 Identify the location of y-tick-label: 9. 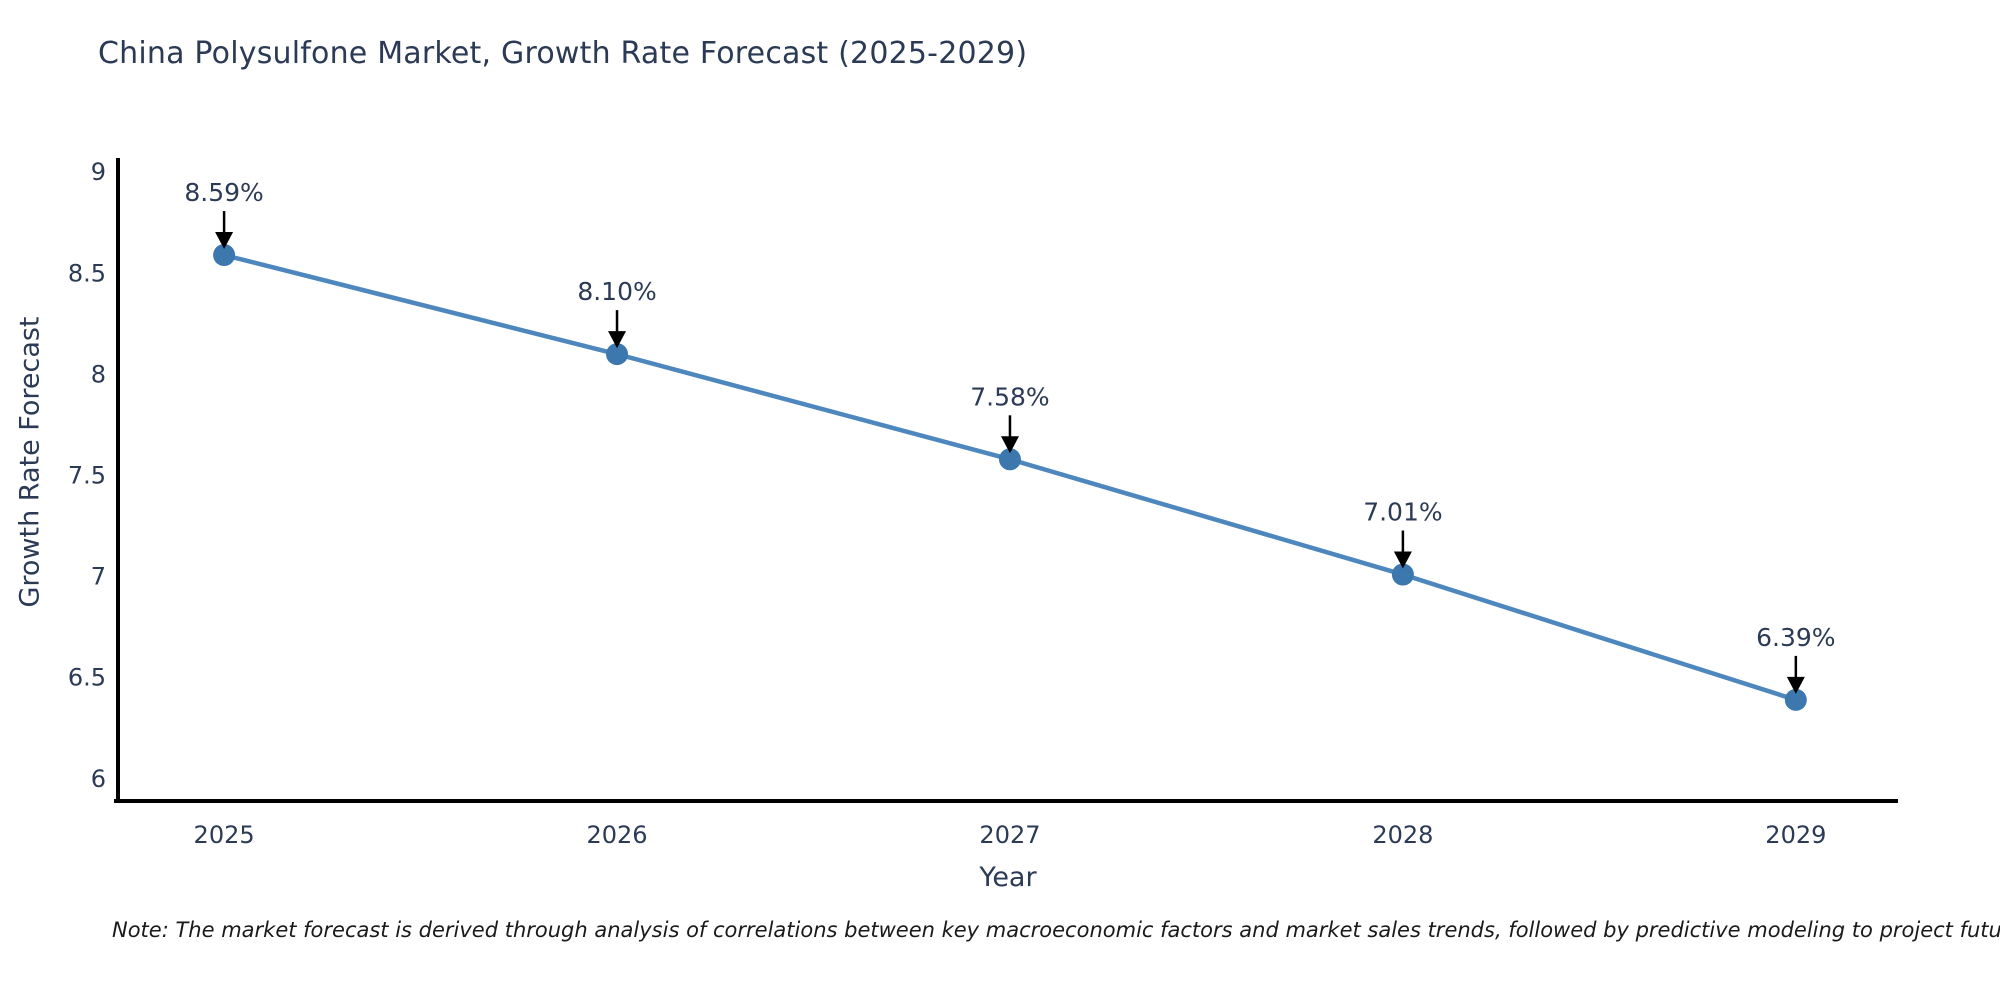
(98, 172).